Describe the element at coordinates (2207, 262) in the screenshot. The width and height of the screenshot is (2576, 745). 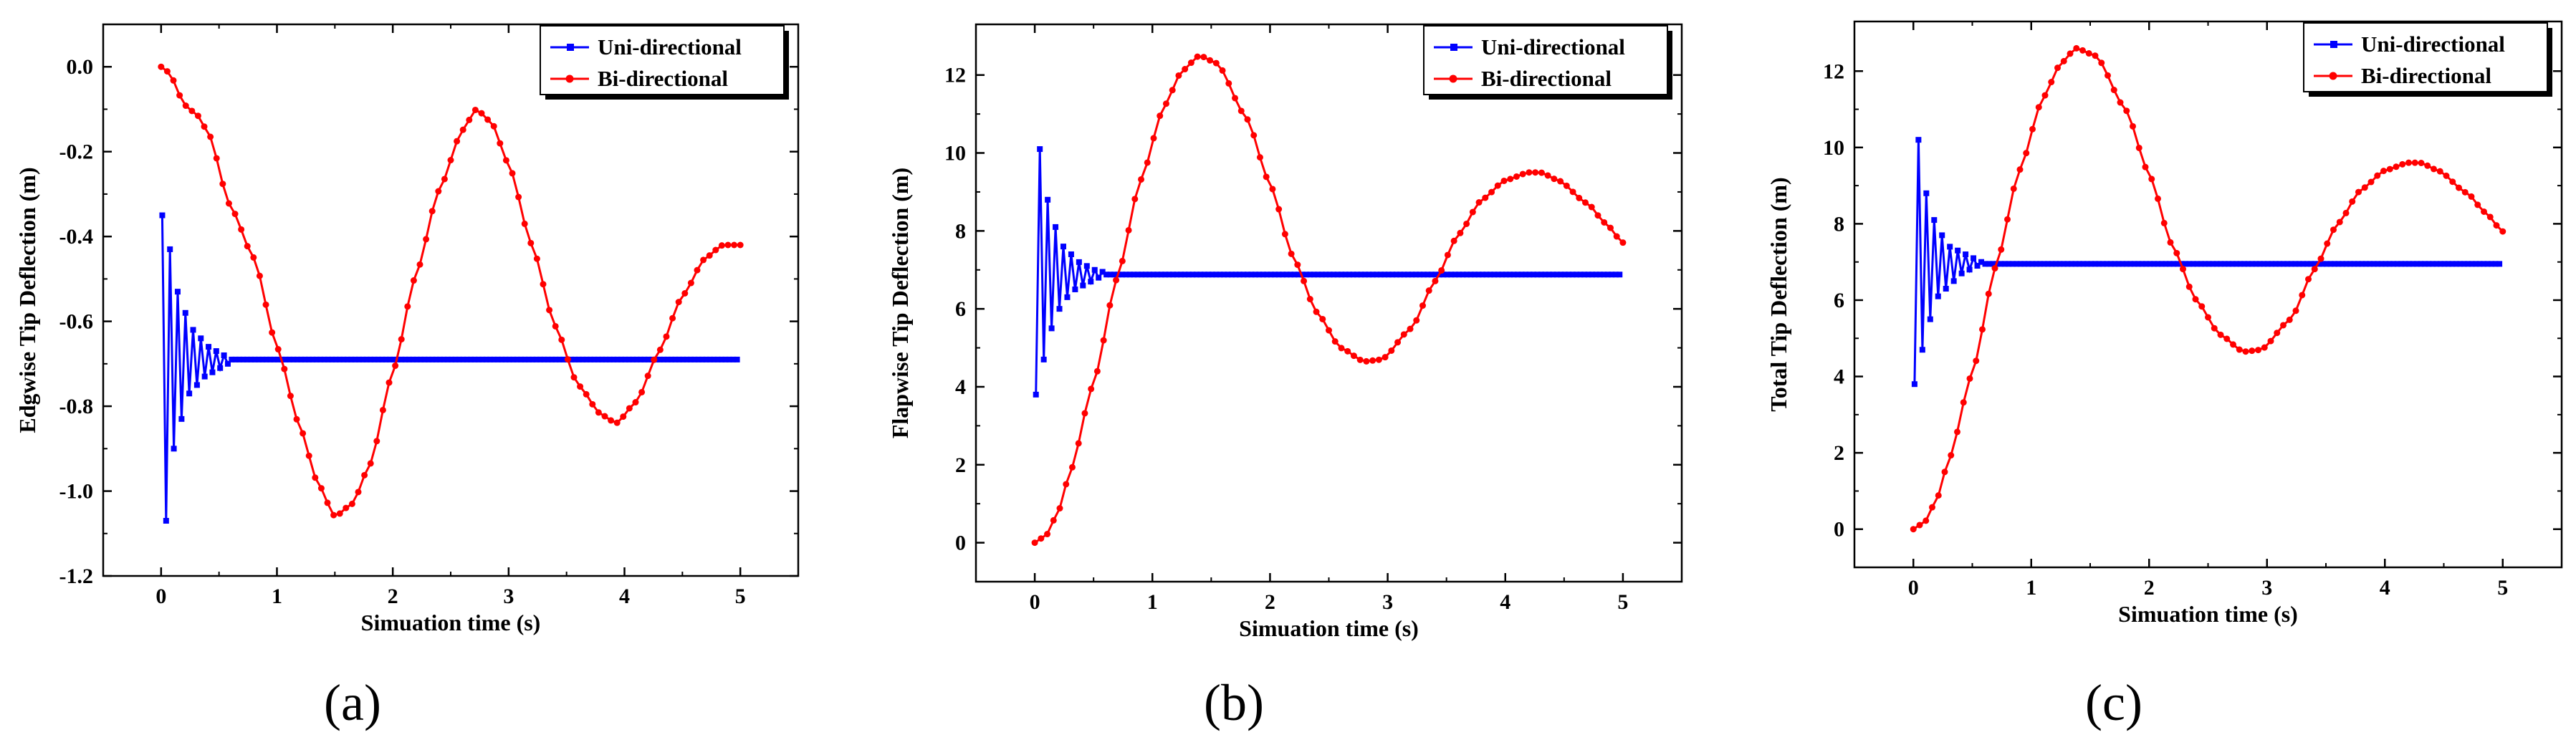
I see `series-uni-directional` at that location.